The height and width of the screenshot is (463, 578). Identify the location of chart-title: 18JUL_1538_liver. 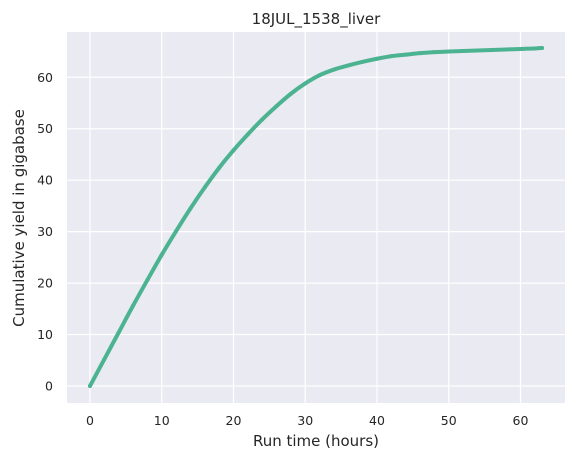
(316, 19).